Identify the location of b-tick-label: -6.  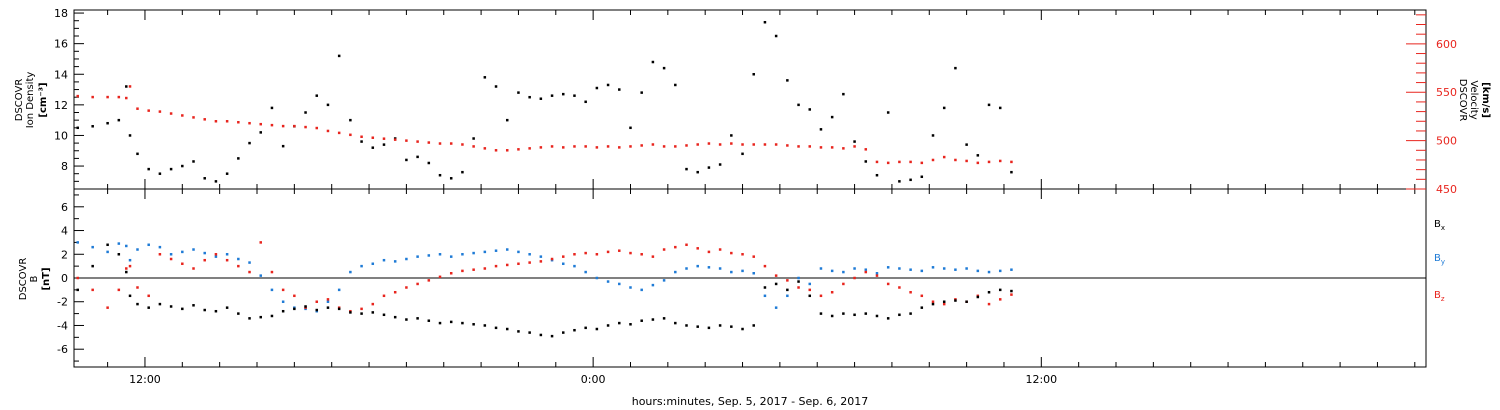
(62, 349).